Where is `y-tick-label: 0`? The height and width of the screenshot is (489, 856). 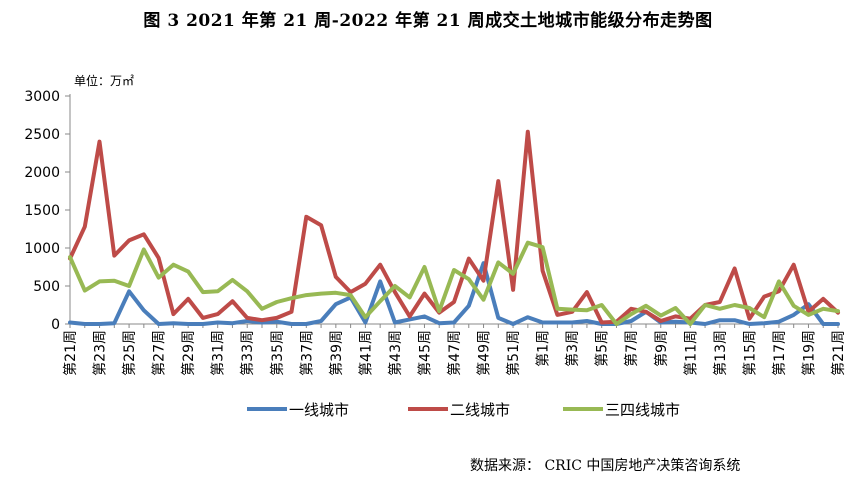
y-tick-label: 0 is located at coordinates (55, 325).